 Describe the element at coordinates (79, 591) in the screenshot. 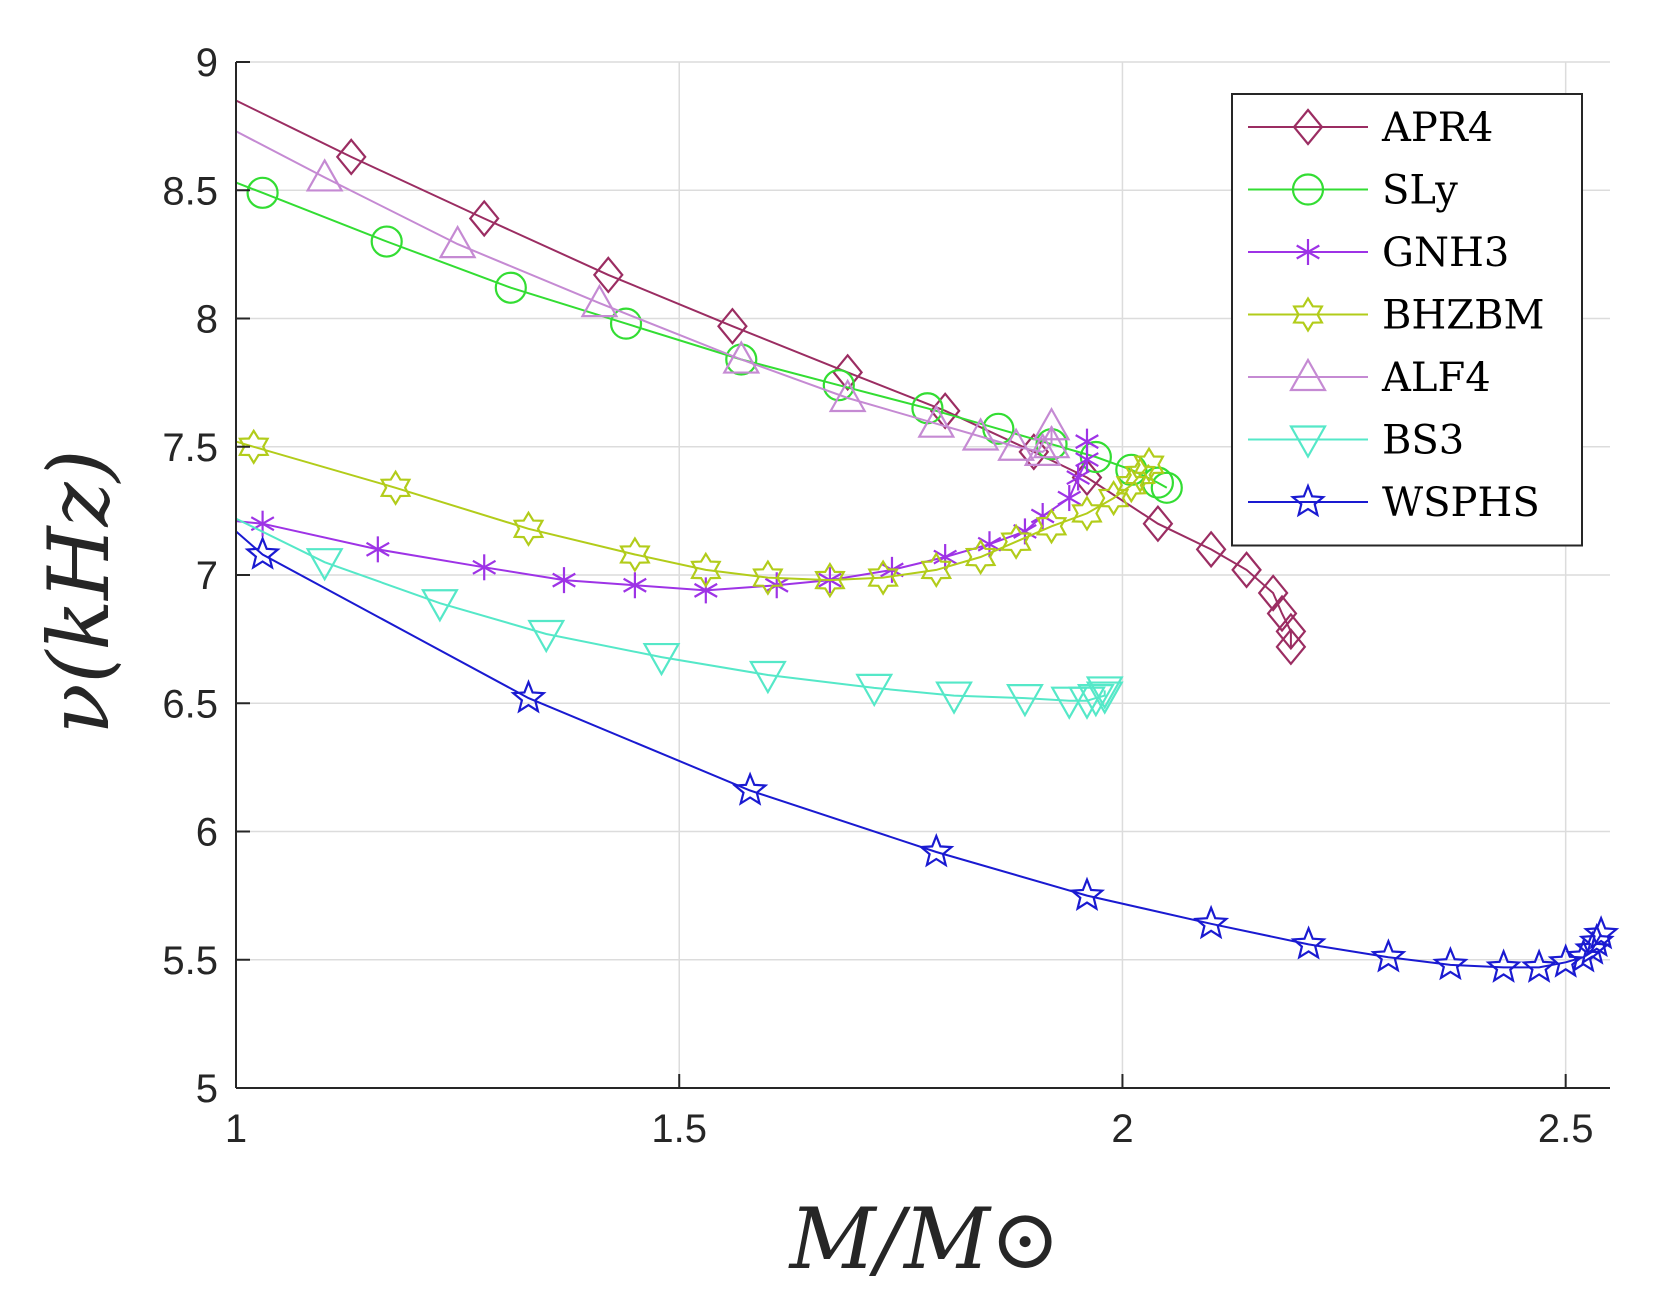

I see `y-axis-title: ν(kHz)` at that location.